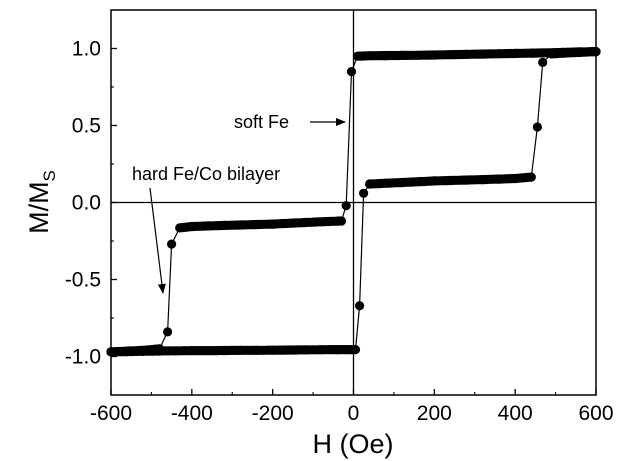 The width and height of the screenshot is (623, 461). What do you see at coordinates (86, 126) in the screenshot?
I see `y-tick-label: 0.5` at bounding box center [86, 126].